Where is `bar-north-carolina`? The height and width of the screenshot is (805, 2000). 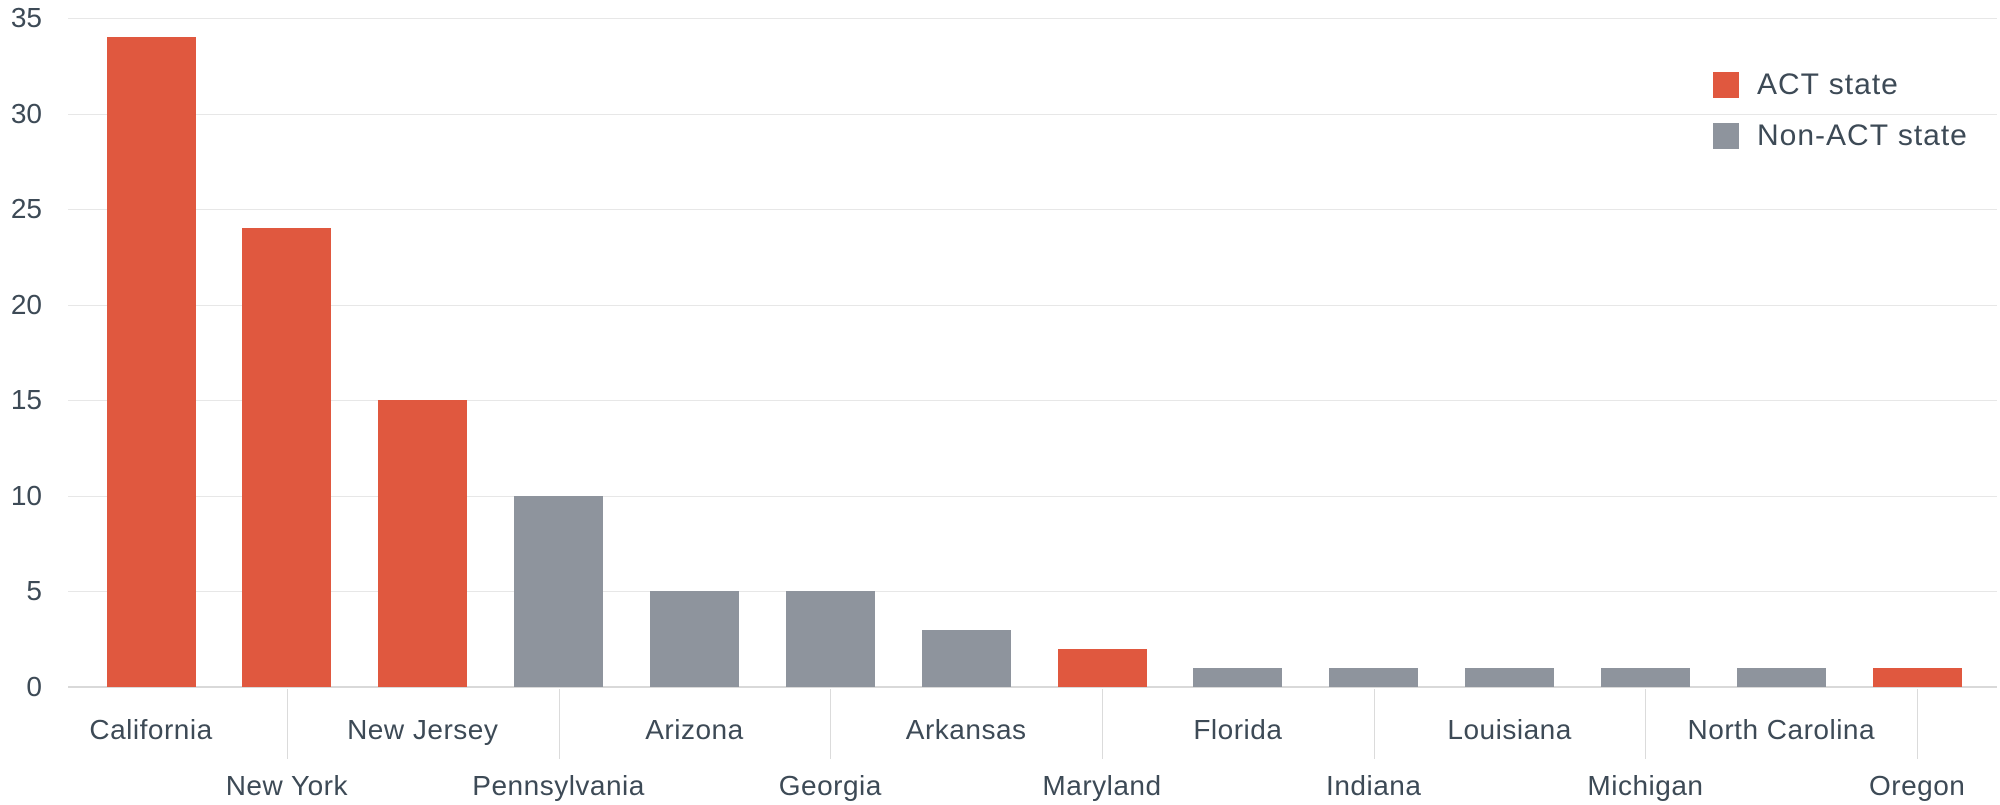 bar-north-carolina is located at coordinates (1781, 677).